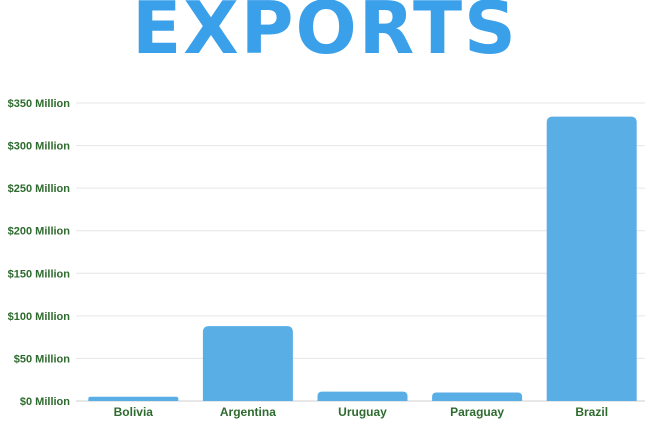  I want to click on bar-brazil, so click(591, 258).